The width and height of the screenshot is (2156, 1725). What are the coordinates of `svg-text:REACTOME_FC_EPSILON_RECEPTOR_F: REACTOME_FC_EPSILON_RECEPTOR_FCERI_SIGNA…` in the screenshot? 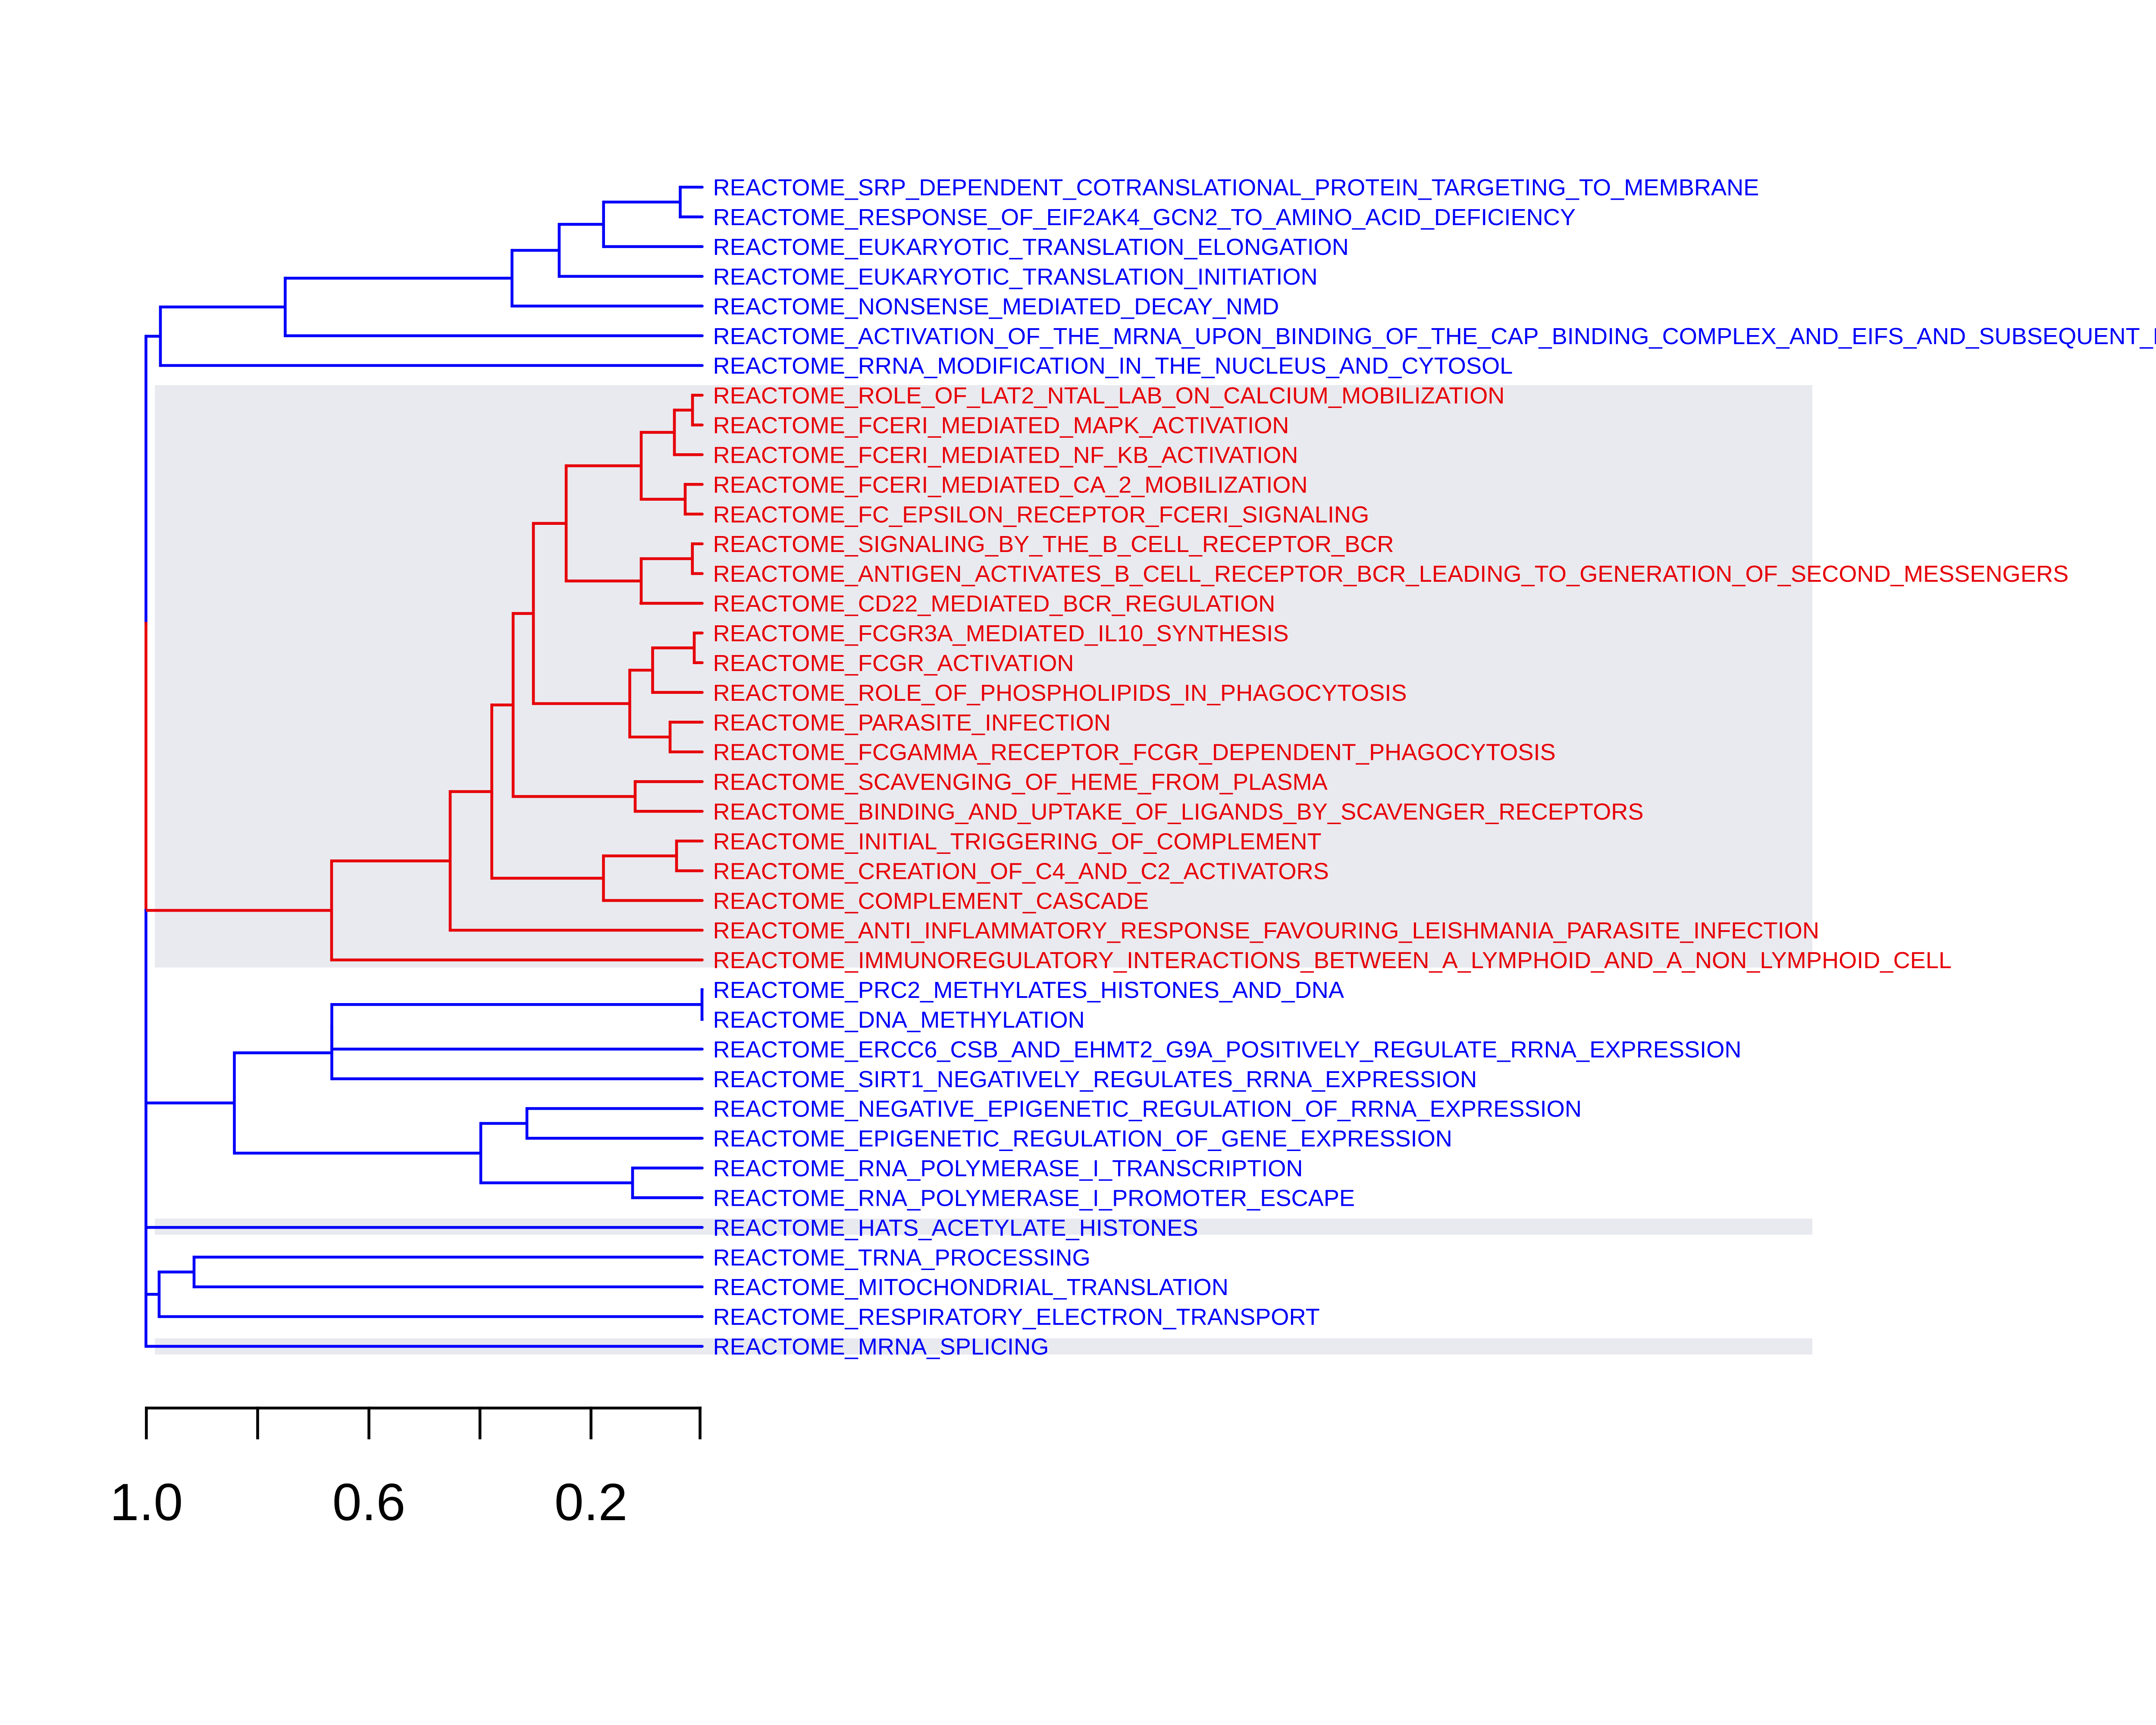 It's located at (1041, 514).